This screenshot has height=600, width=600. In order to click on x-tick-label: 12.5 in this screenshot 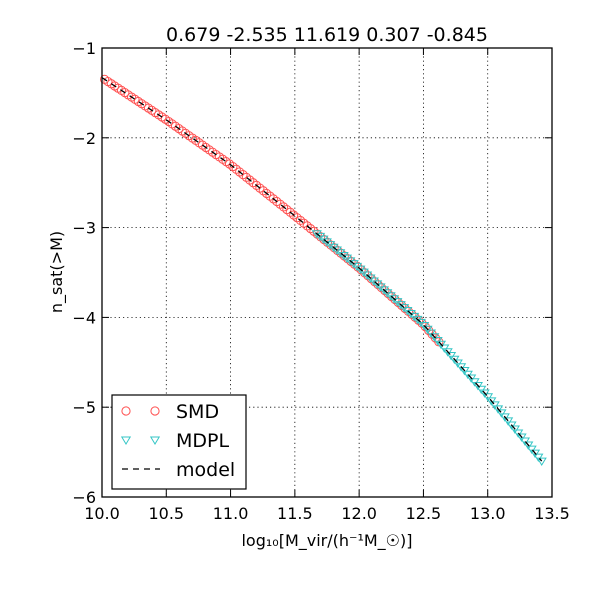, I will do `click(424, 513)`.